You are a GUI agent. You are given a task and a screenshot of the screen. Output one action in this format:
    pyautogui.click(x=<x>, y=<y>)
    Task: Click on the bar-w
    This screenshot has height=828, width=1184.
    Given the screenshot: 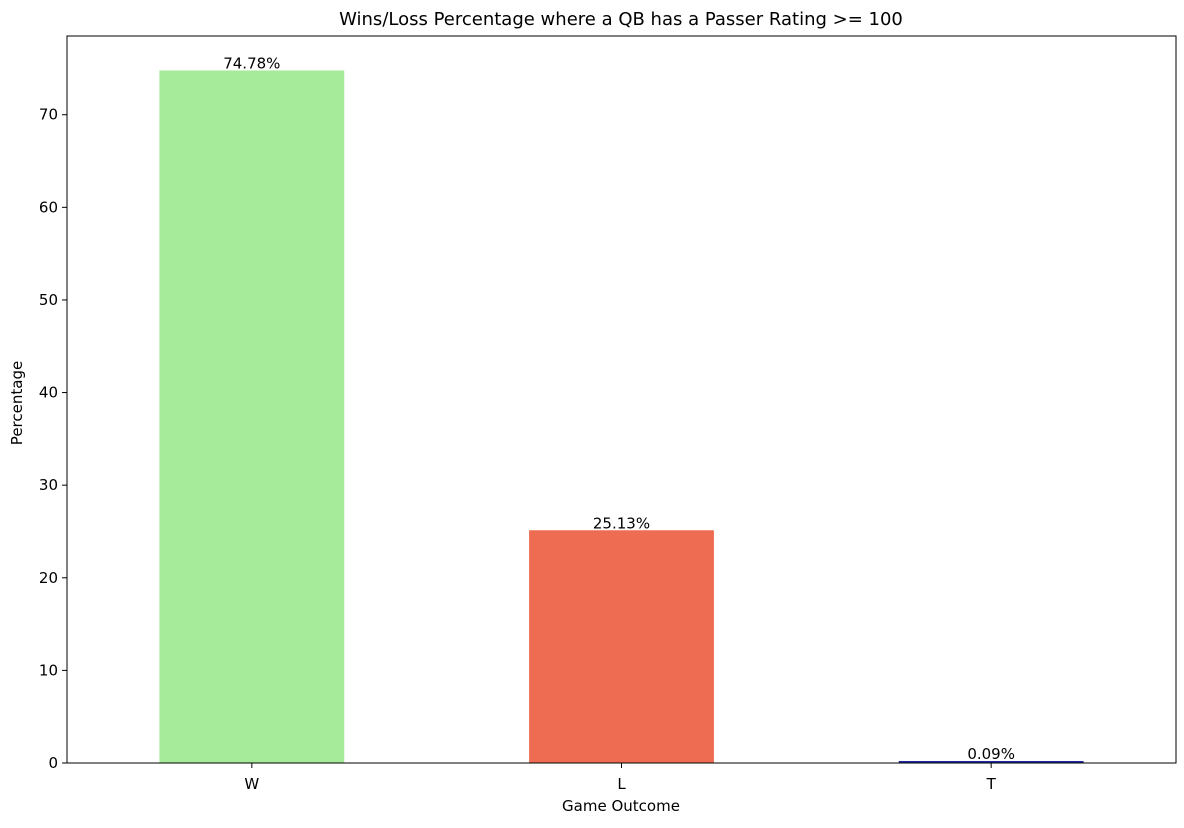 What is the action you would take?
    pyautogui.click(x=252, y=416)
    